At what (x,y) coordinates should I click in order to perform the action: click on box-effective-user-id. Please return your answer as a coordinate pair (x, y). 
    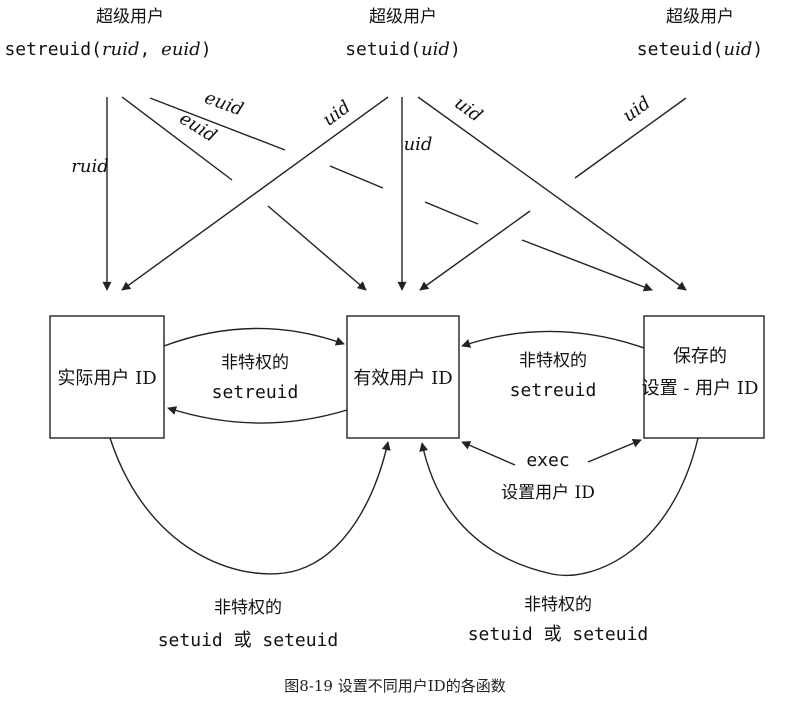
    Looking at the image, I should click on (403, 377).